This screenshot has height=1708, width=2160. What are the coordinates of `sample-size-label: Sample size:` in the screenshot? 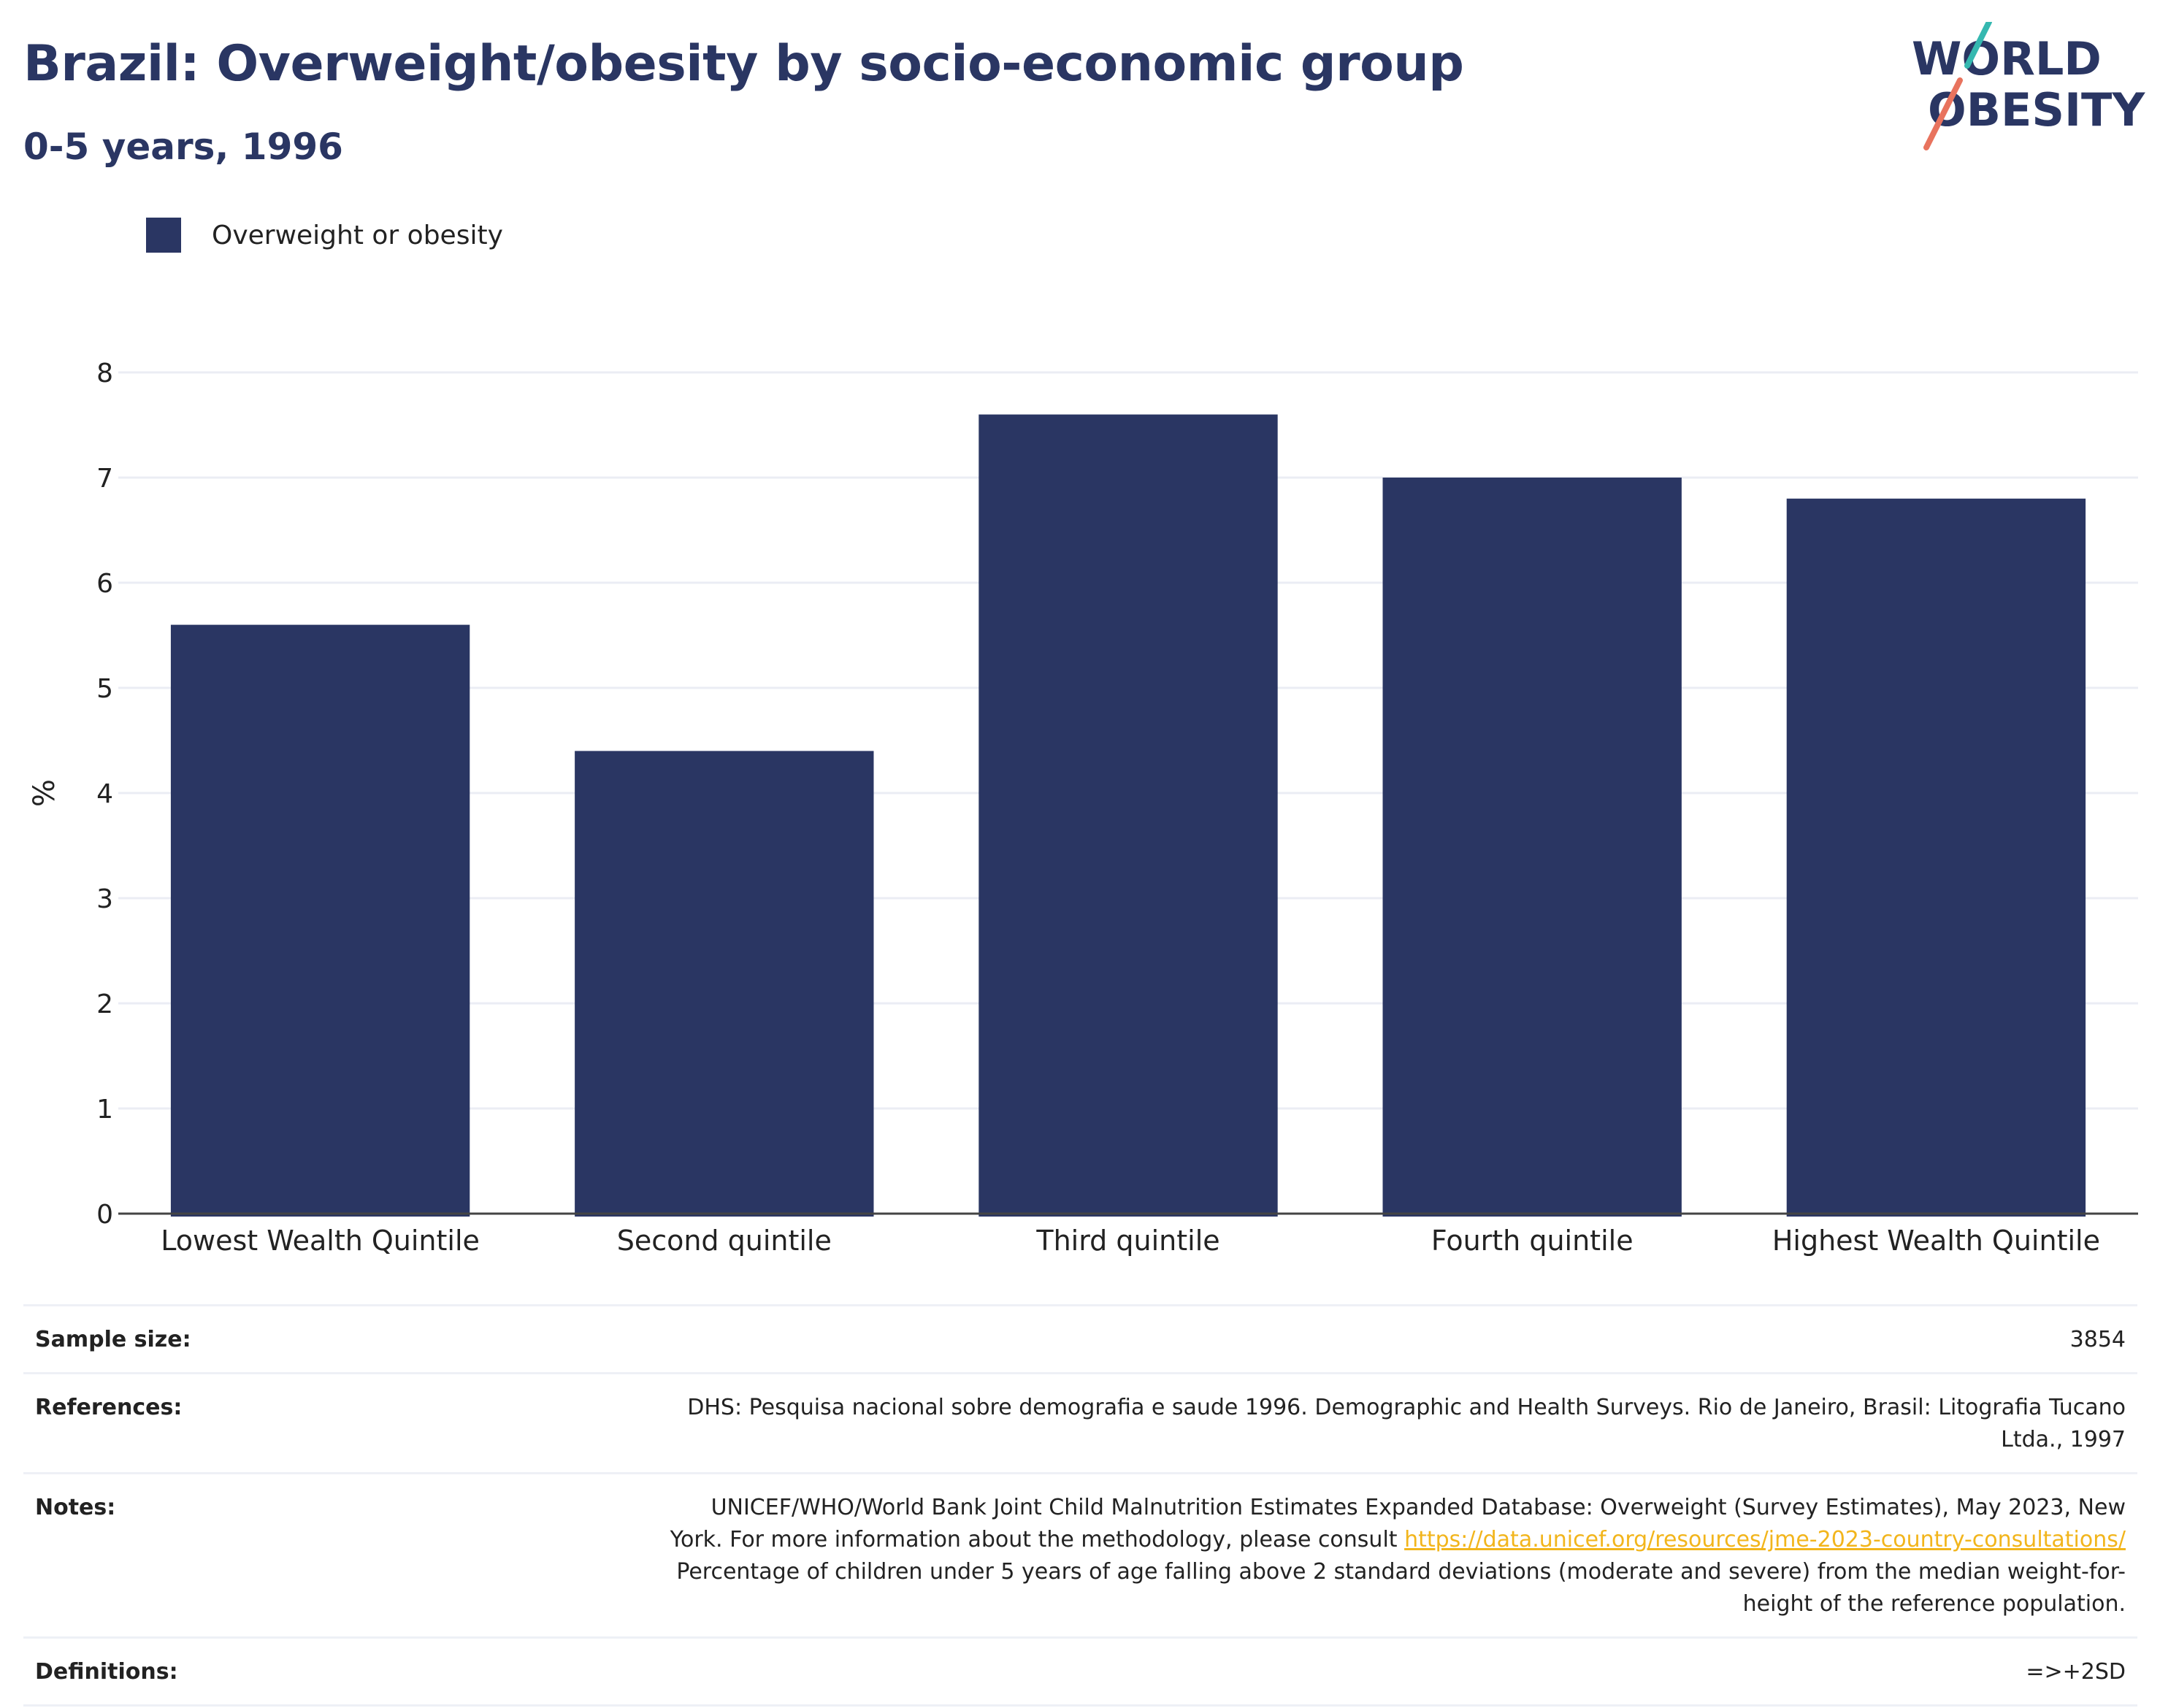 It's located at (113, 1339).